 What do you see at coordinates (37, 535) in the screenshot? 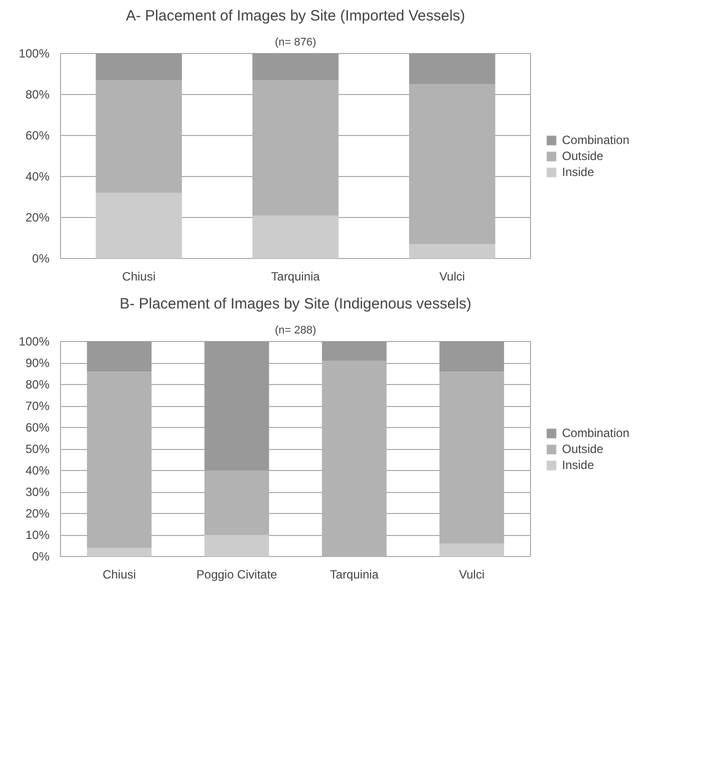
I see `y-tick-label: 10%` at bounding box center [37, 535].